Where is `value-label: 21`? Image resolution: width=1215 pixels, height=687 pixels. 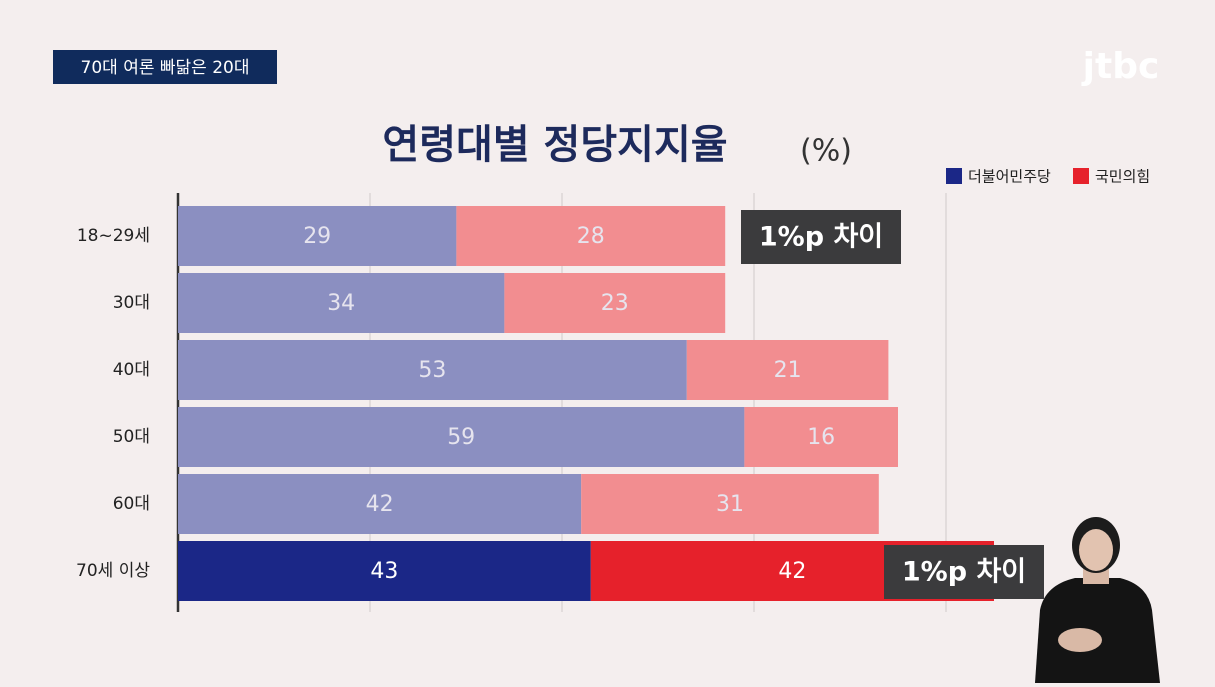 value-label: 21 is located at coordinates (788, 370).